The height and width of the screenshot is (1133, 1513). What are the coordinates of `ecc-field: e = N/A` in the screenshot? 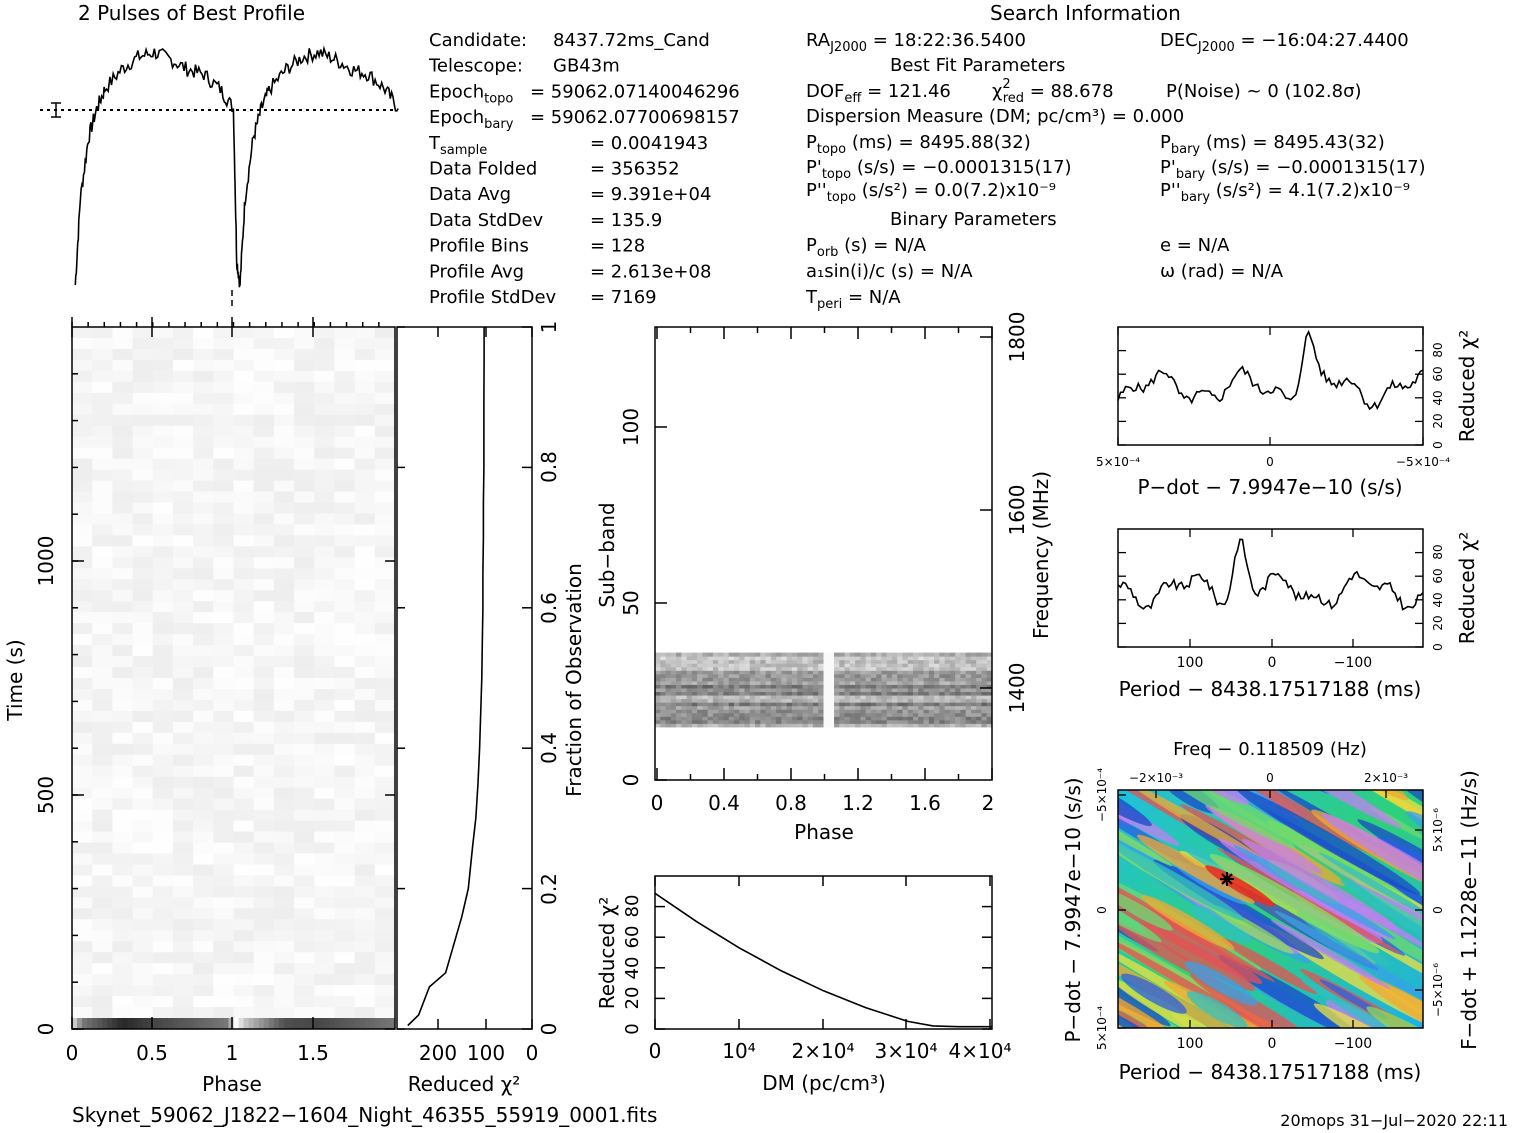 It's located at (1195, 245).